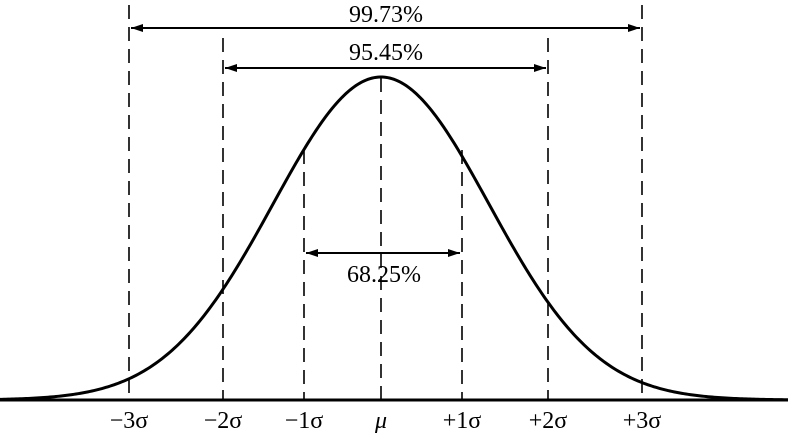 This screenshot has height=435, width=788. Describe the element at coordinates (386, 53) in the screenshot. I see `range-label: 95.45%` at that location.